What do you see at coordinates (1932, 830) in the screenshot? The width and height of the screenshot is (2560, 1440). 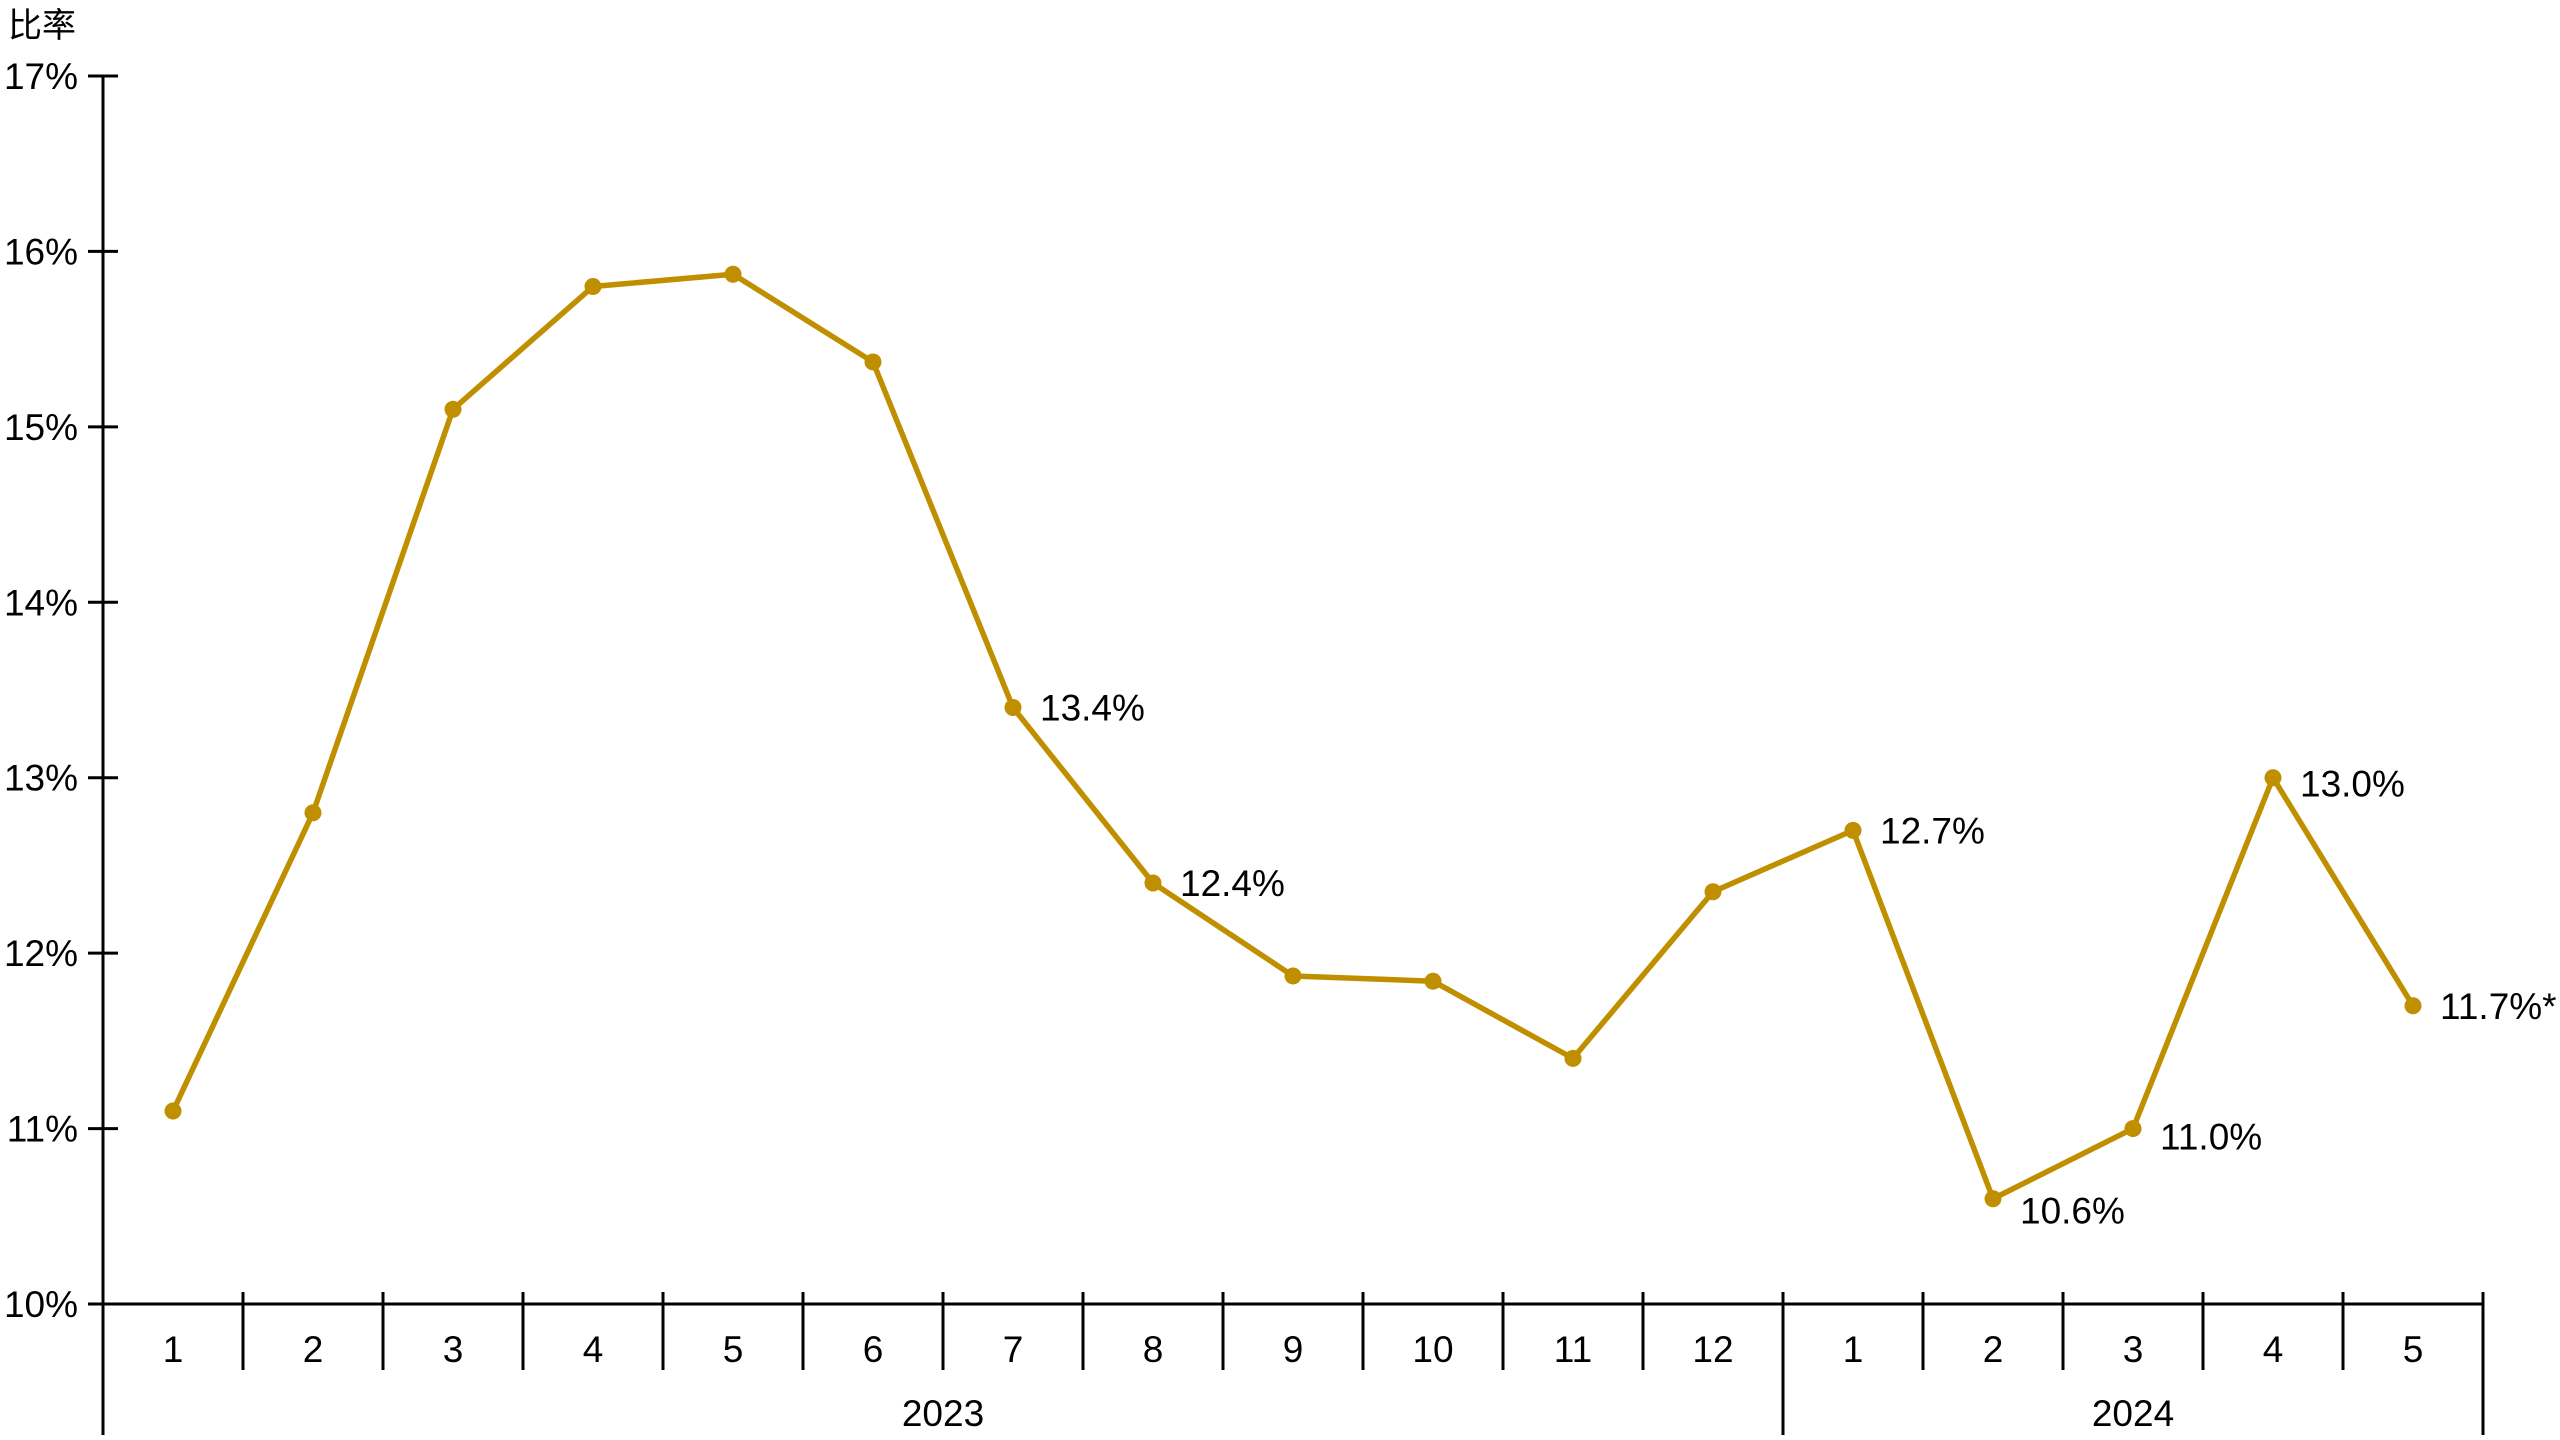 I see `data-point-label: 12.7%` at bounding box center [1932, 830].